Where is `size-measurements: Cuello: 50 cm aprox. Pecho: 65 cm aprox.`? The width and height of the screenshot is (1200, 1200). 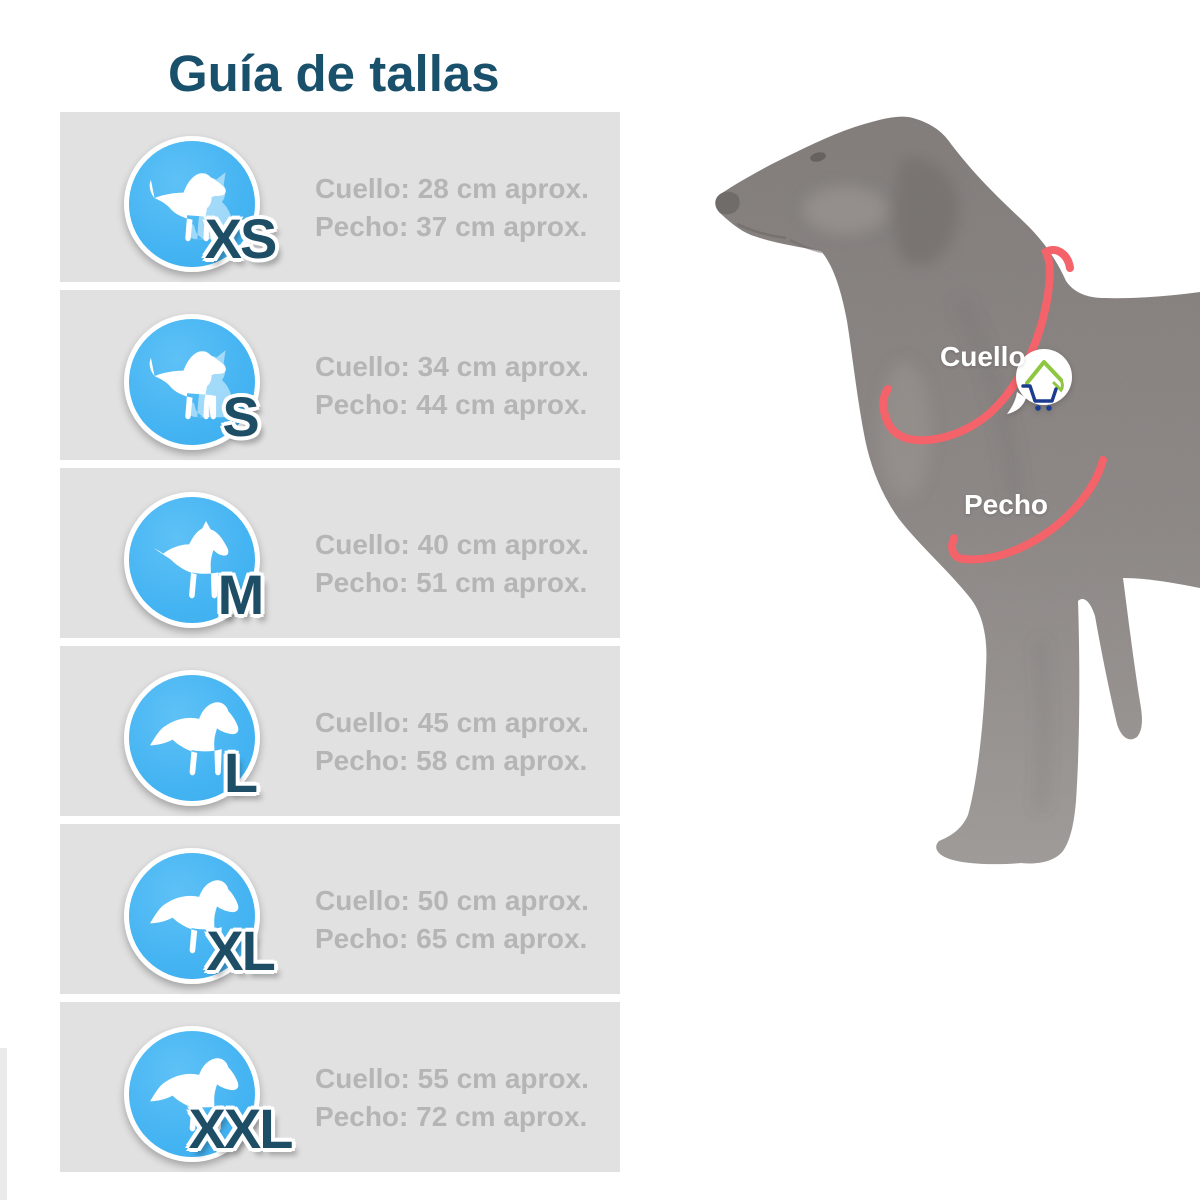
size-measurements: Cuello: 50 cm aprox. Pecho: 65 cm aprox. is located at coordinates (452, 920).